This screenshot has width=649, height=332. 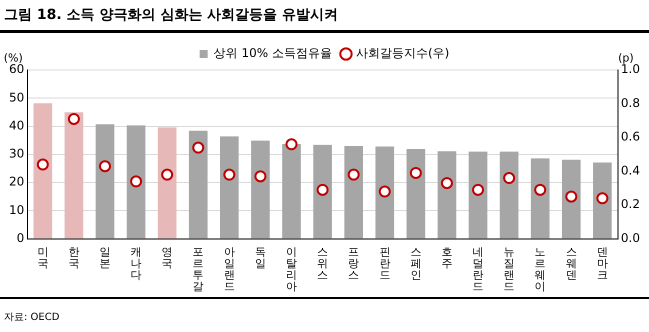 What do you see at coordinates (416, 263) in the screenshot?
I see `x-tick-label: 스페인` at bounding box center [416, 263].